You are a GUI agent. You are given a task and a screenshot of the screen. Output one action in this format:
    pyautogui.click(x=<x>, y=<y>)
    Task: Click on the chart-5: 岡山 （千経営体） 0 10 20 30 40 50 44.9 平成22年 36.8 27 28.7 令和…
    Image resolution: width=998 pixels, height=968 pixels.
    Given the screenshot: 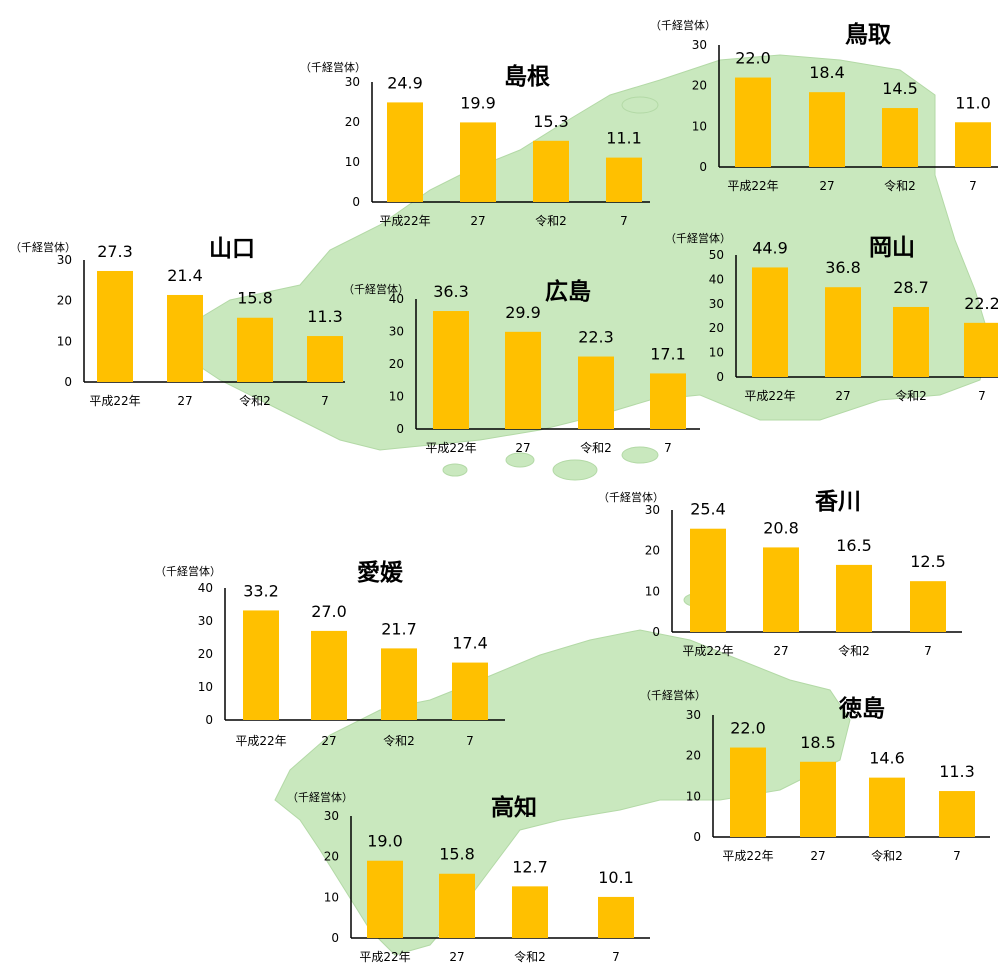 What is the action you would take?
    pyautogui.click(x=831, y=317)
    